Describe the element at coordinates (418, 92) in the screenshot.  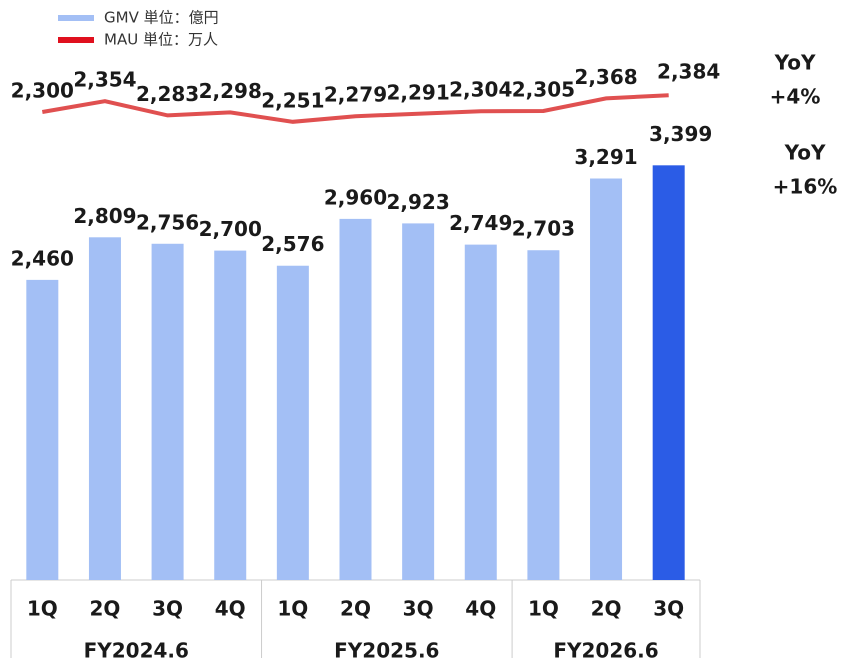
I see `line-value-label: 2,291` at that location.